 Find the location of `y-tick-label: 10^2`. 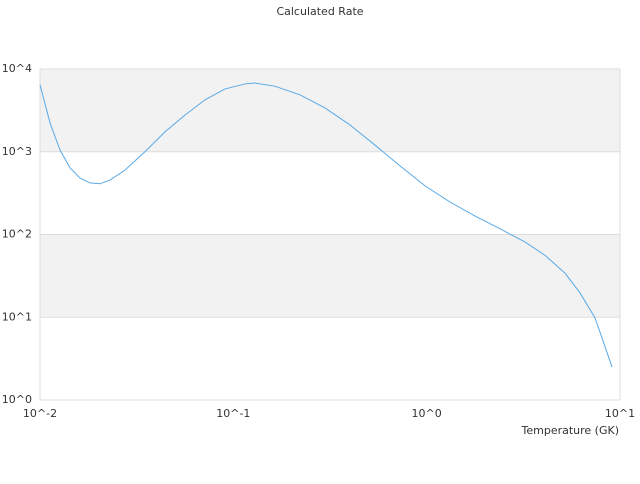

y-tick-label: 10^2 is located at coordinates (17, 234).